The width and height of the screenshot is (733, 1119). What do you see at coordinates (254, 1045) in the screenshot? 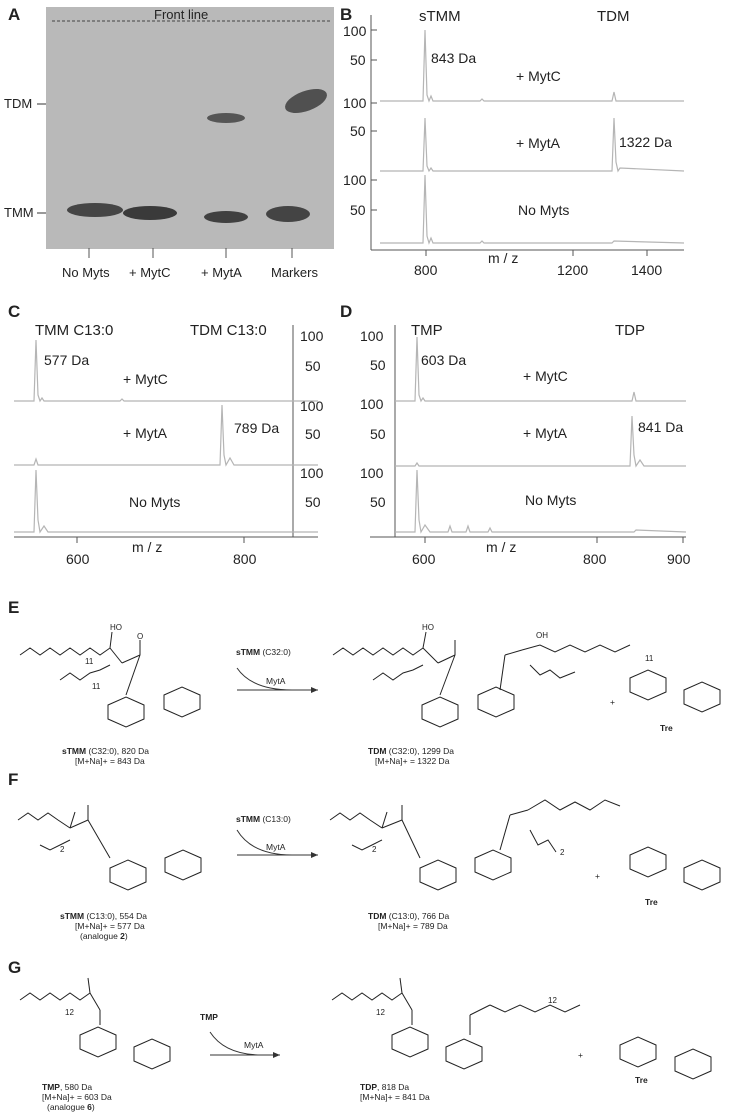
I see `enzyme-label-g: MytA` at bounding box center [254, 1045].